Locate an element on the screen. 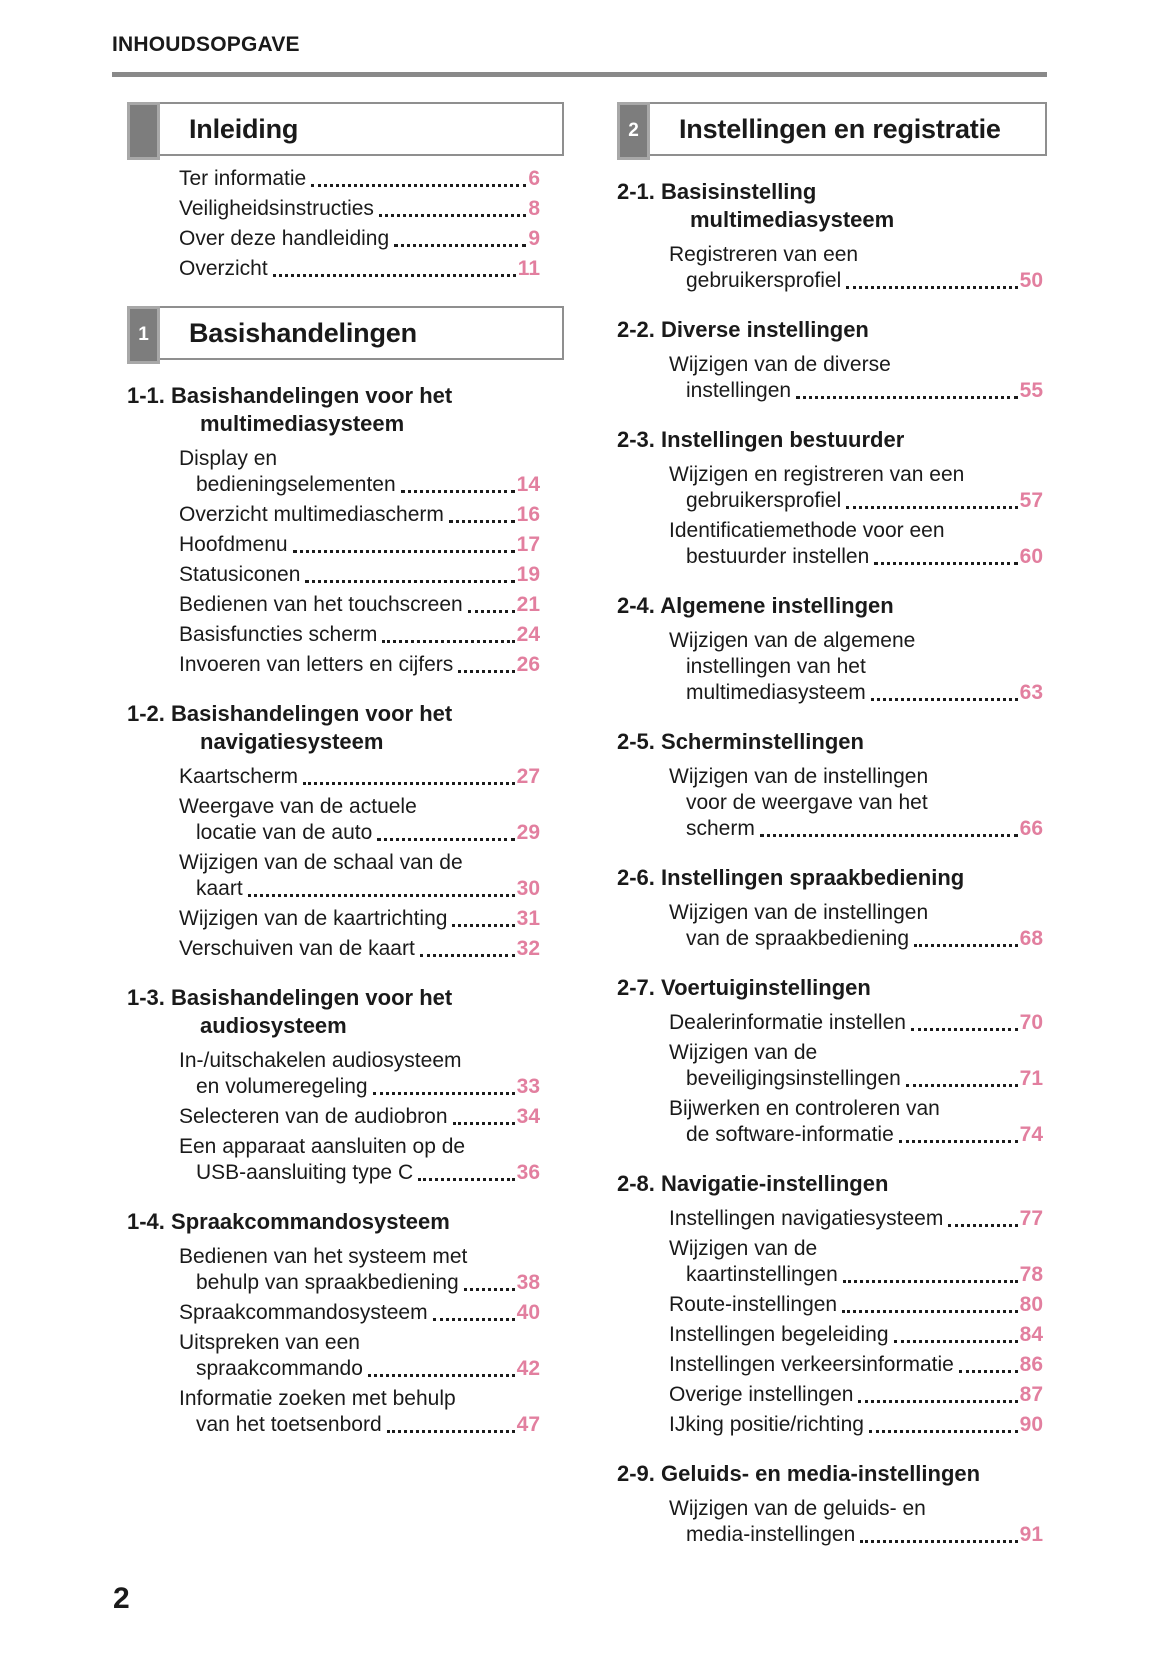 This screenshot has height=1653, width=1165. toc-entry-text: Route-instellingen is located at coordinates (753, 1304).